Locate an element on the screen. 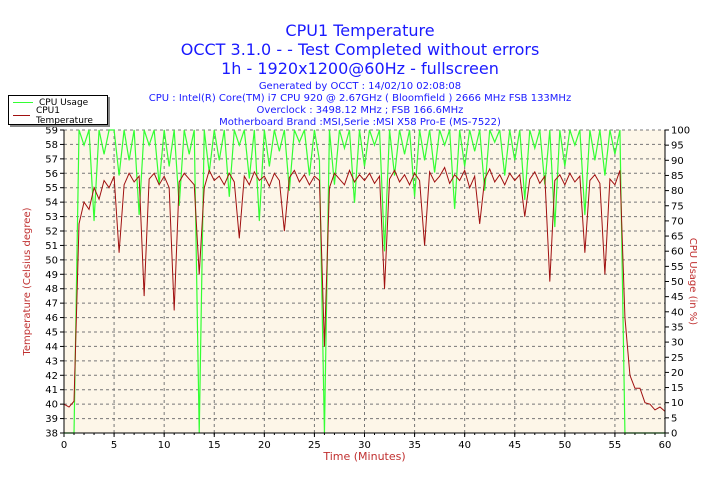 This screenshot has height=480, width=720. tick-label-left: 49 is located at coordinates (51, 275).